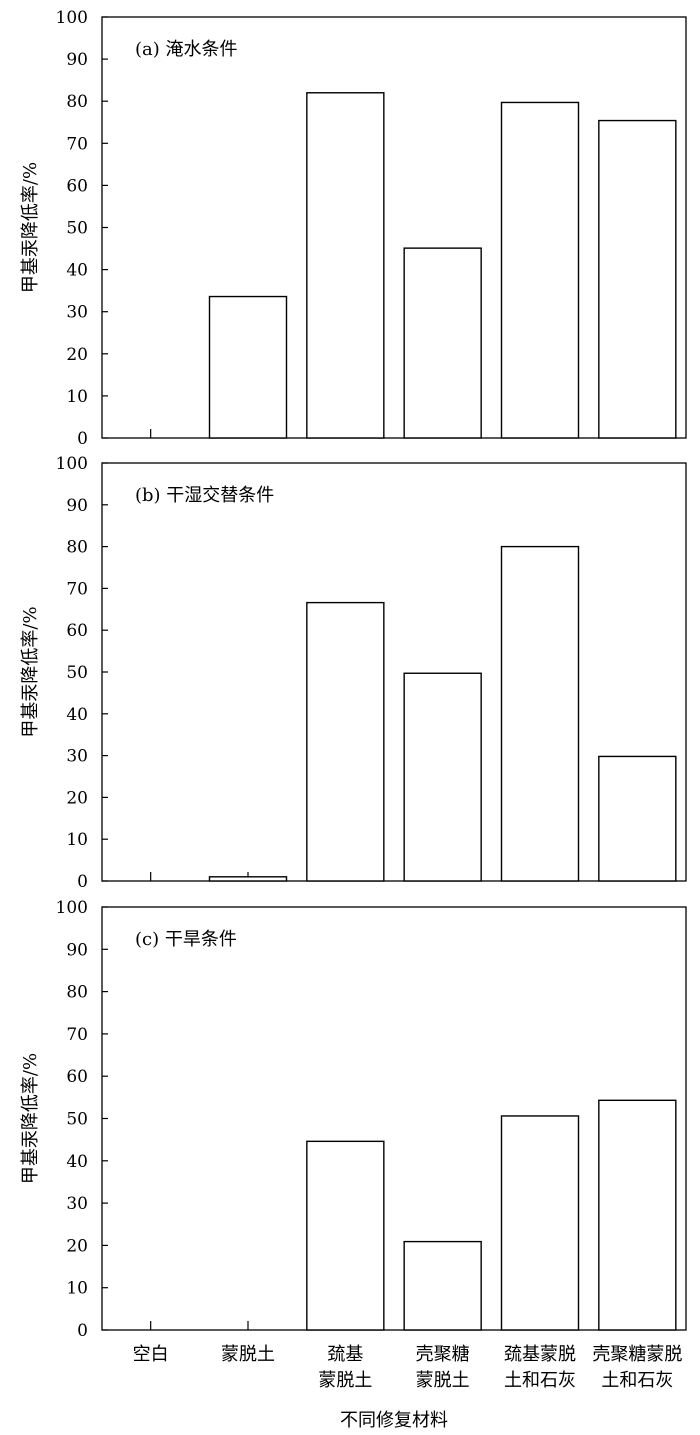  I want to click on panel-a-ytick-label: 10, so click(77, 397).